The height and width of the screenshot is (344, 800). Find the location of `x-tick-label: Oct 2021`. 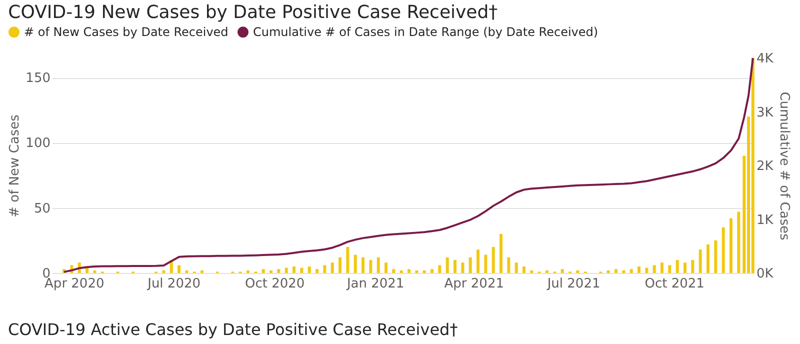

x-tick-label: Oct 2021 is located at coordinates (674, 284).